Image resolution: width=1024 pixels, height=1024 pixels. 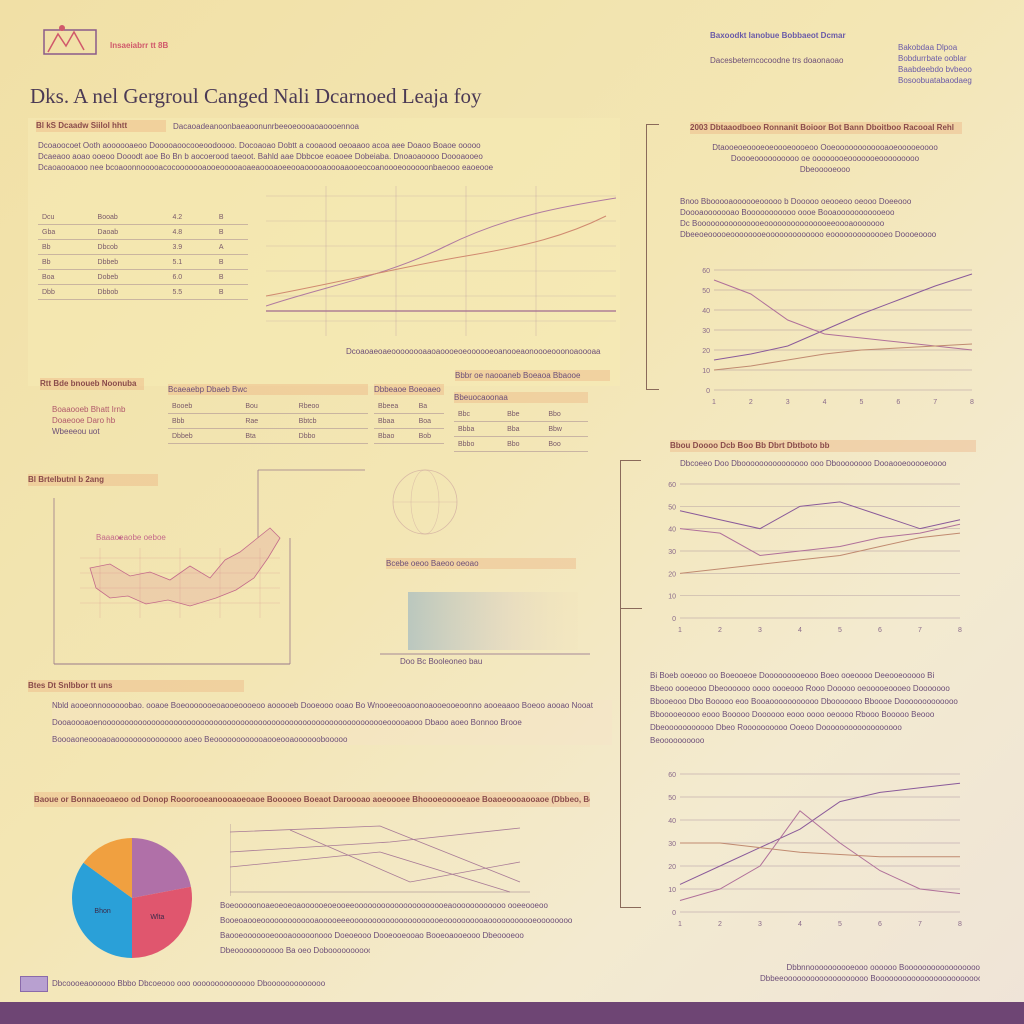 I want to click on pie-slice-label: Bhon, so click(x=102, y=911).